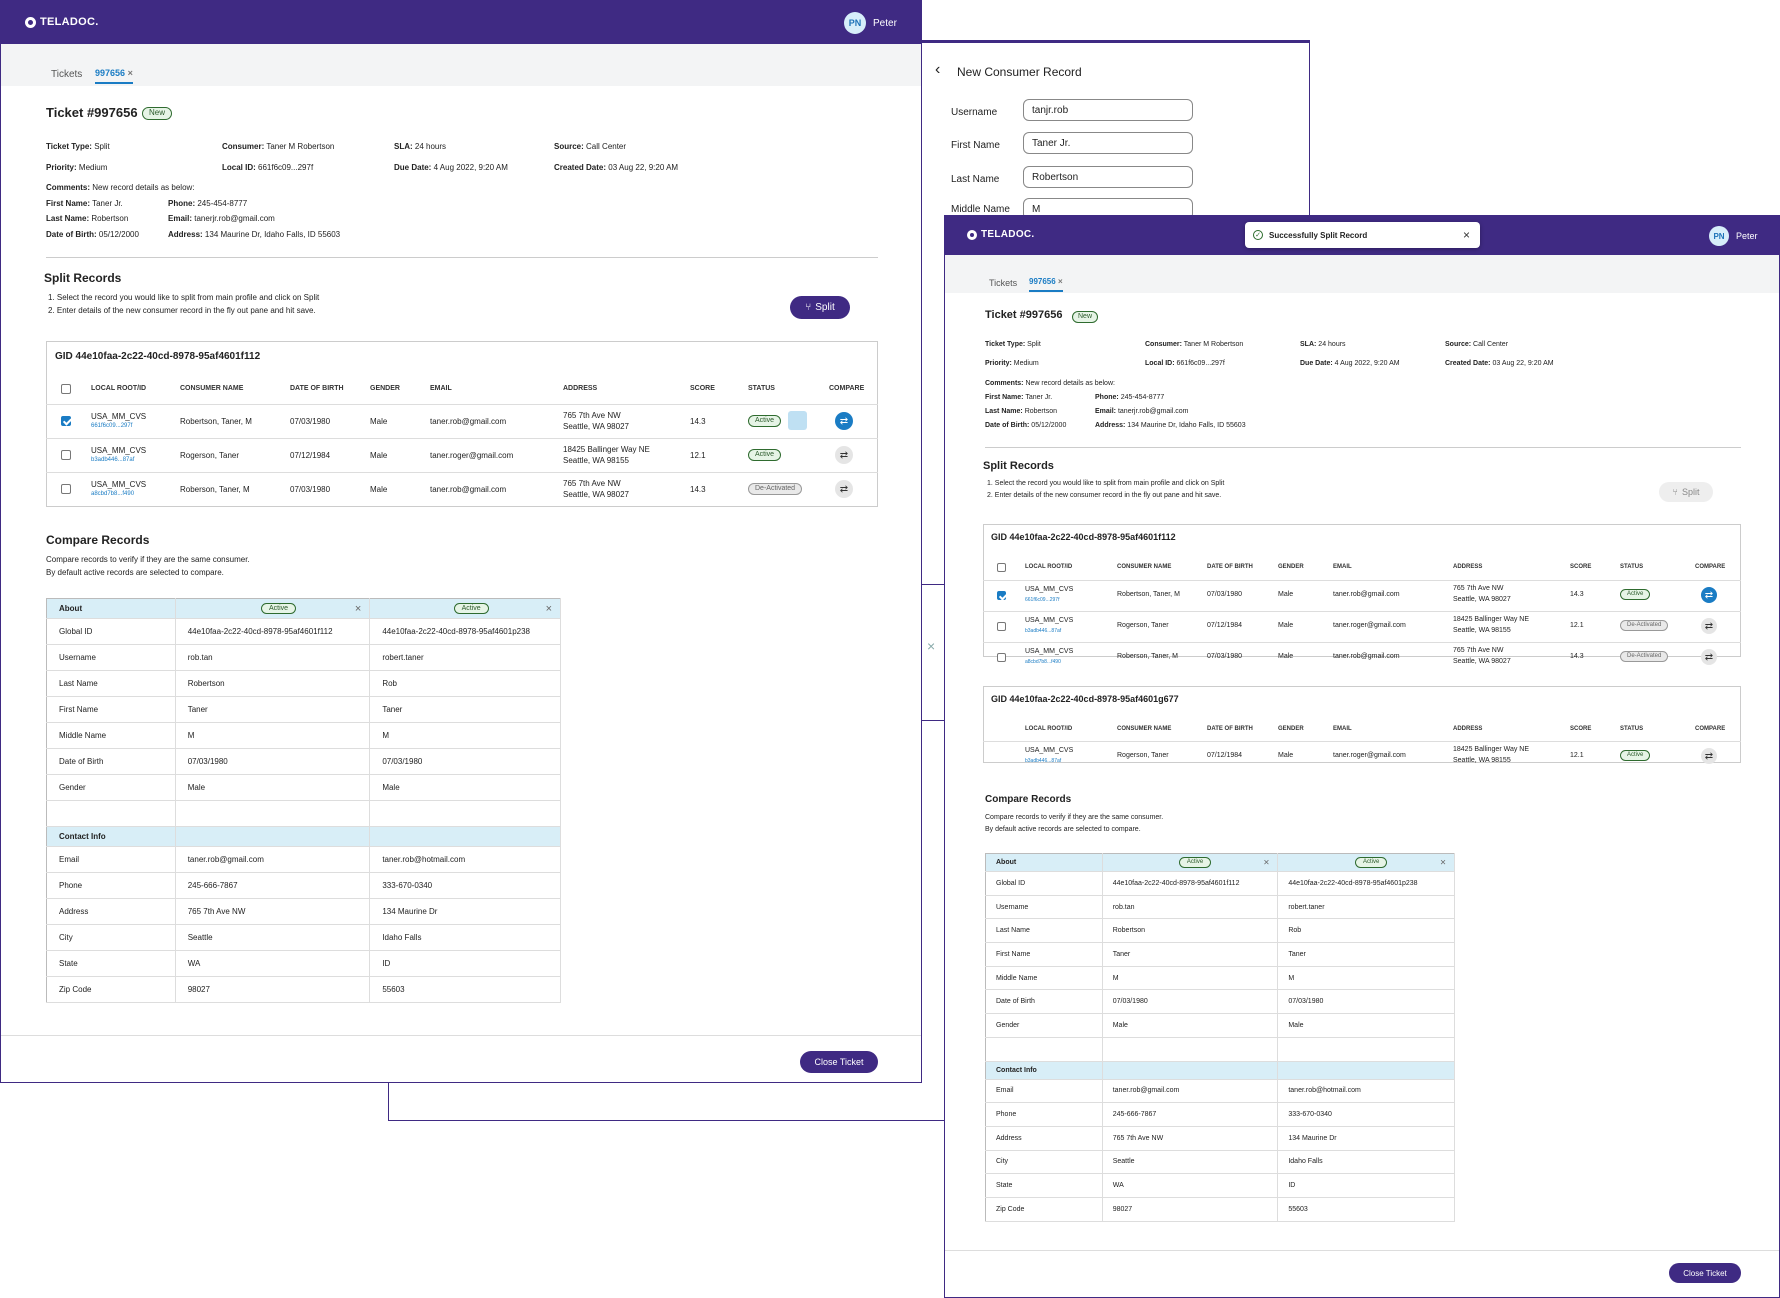 Image resolution: width=1780 pixels, height=1298 pixels. I want to click on ticket-comments: Comments: New record details as below:, so click(120, 187).